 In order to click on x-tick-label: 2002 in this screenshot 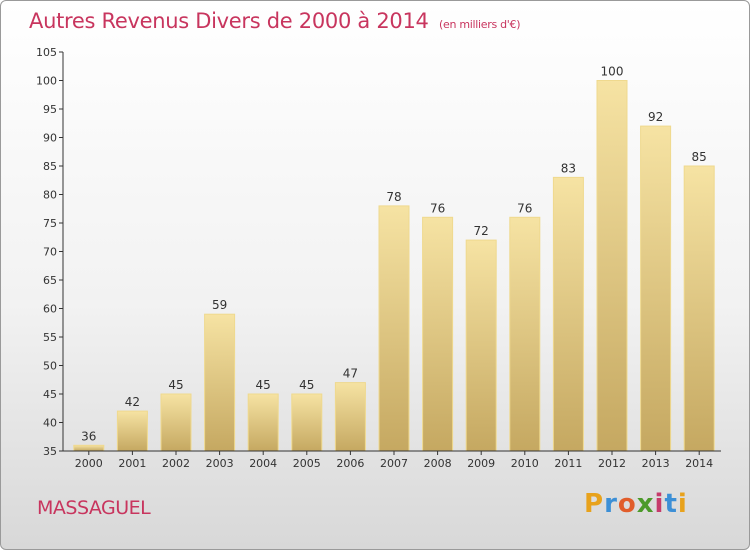, I will do `click(176, 463)`.